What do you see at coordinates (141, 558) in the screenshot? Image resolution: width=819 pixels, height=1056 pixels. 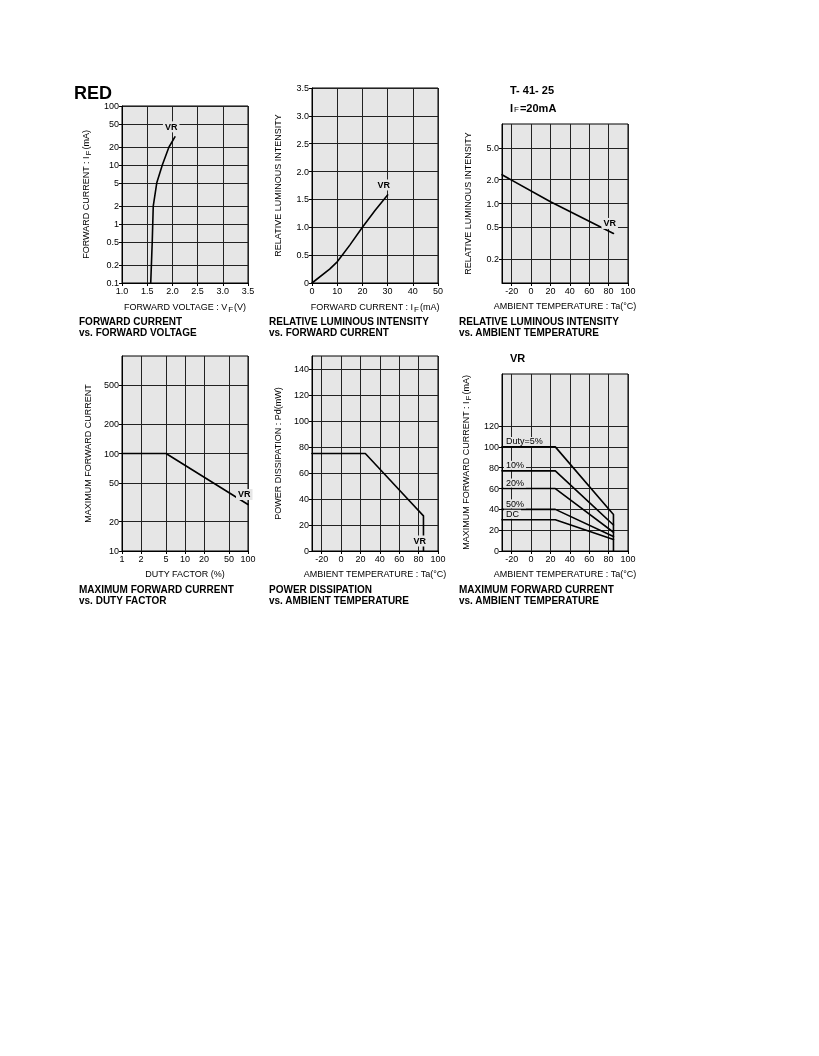 I see `x-tick-label: 2` at bounding box center [141, 558].